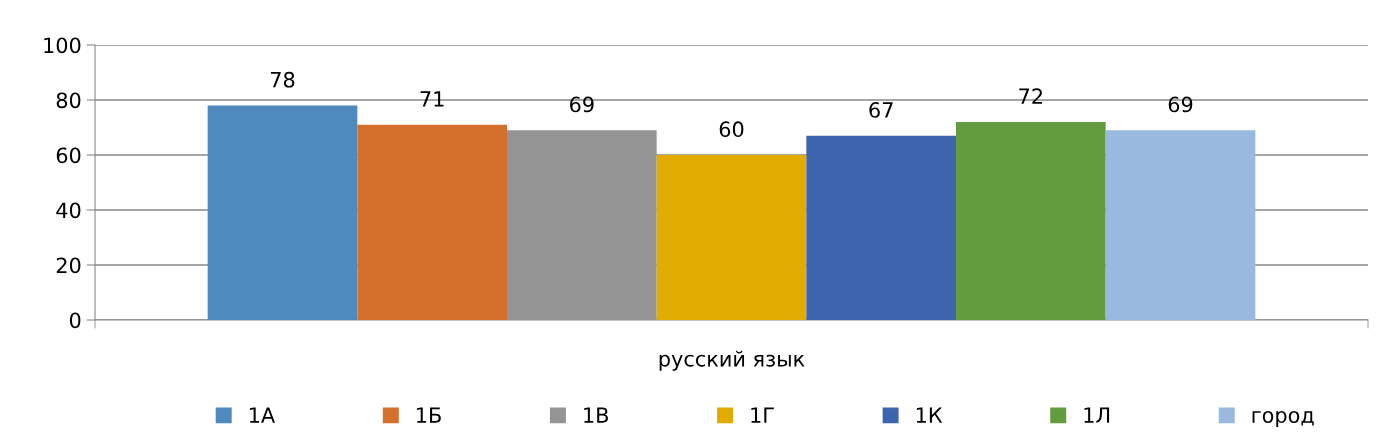 The image size is (1392, 448). Describe the element at coordinates (1031, 96) in the screenshot. I see `data-label: 72` at that location.